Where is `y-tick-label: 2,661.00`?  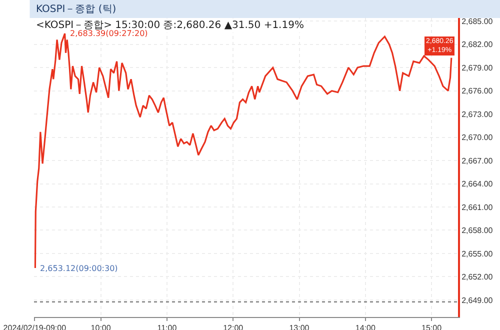
y-tick-label: 2,661.00 is located at coordinates (478, 207).